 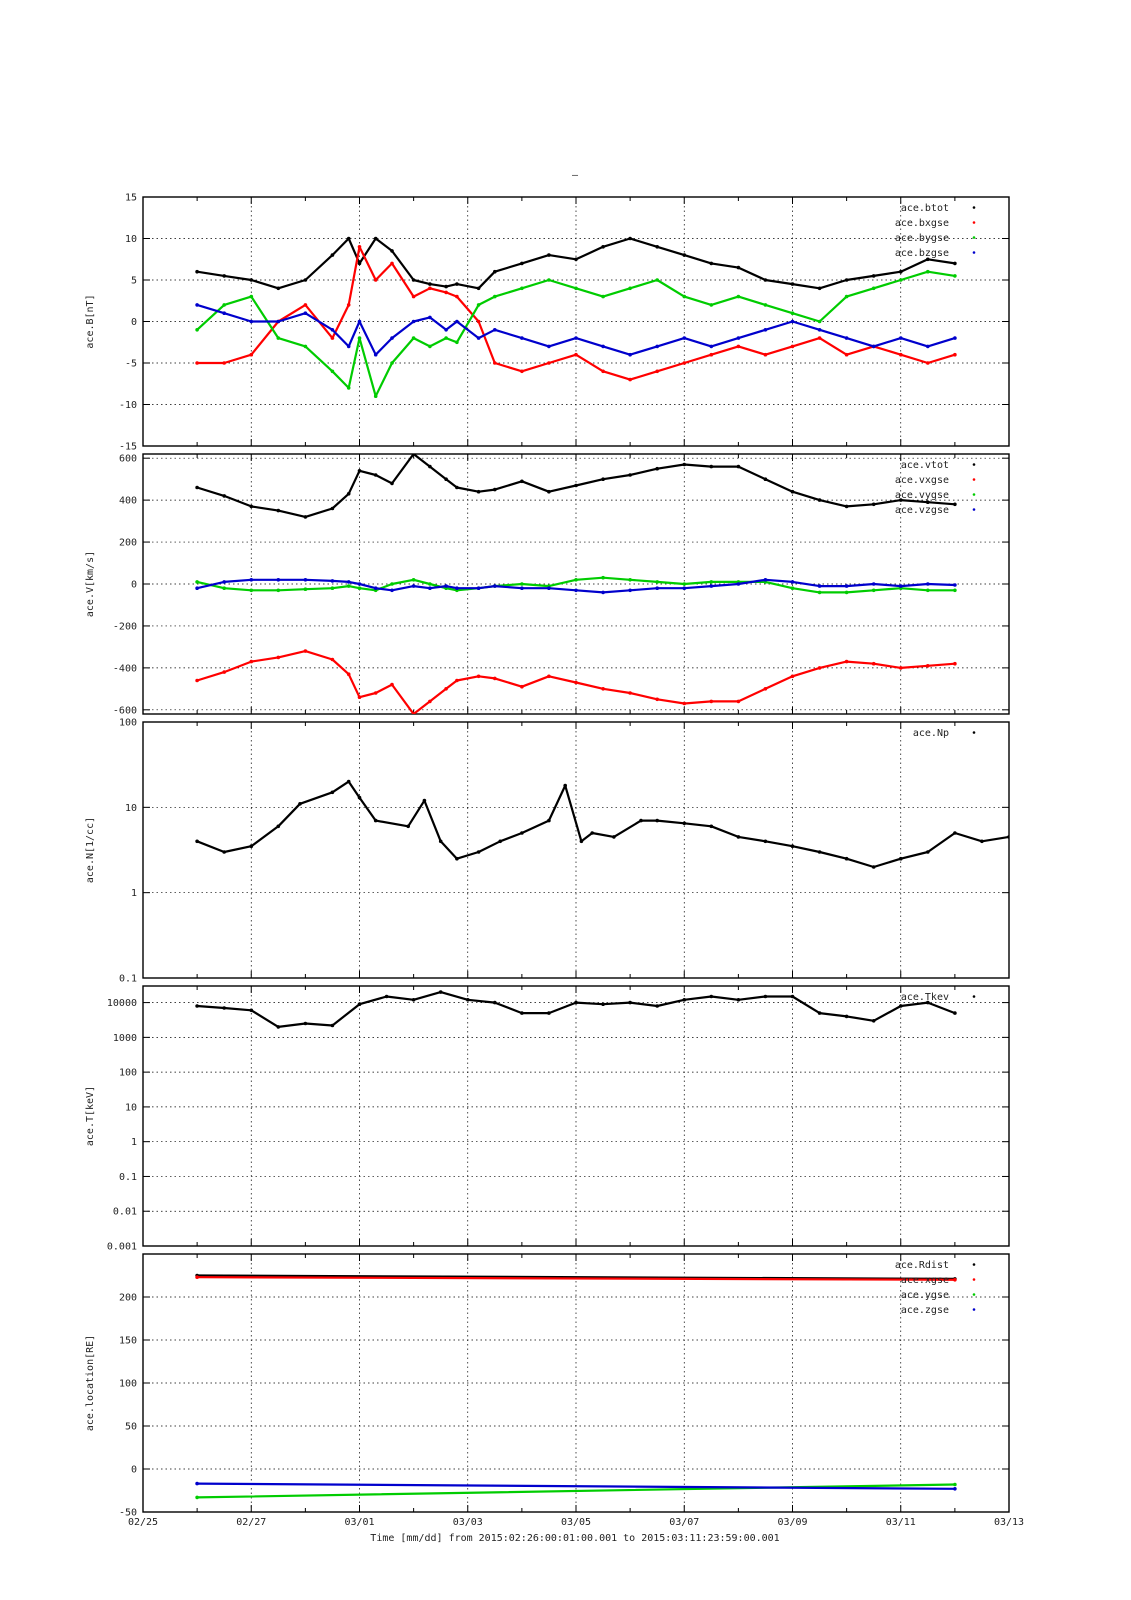 I want to click on series-ace.bxgse, so click(x=576, y=313).